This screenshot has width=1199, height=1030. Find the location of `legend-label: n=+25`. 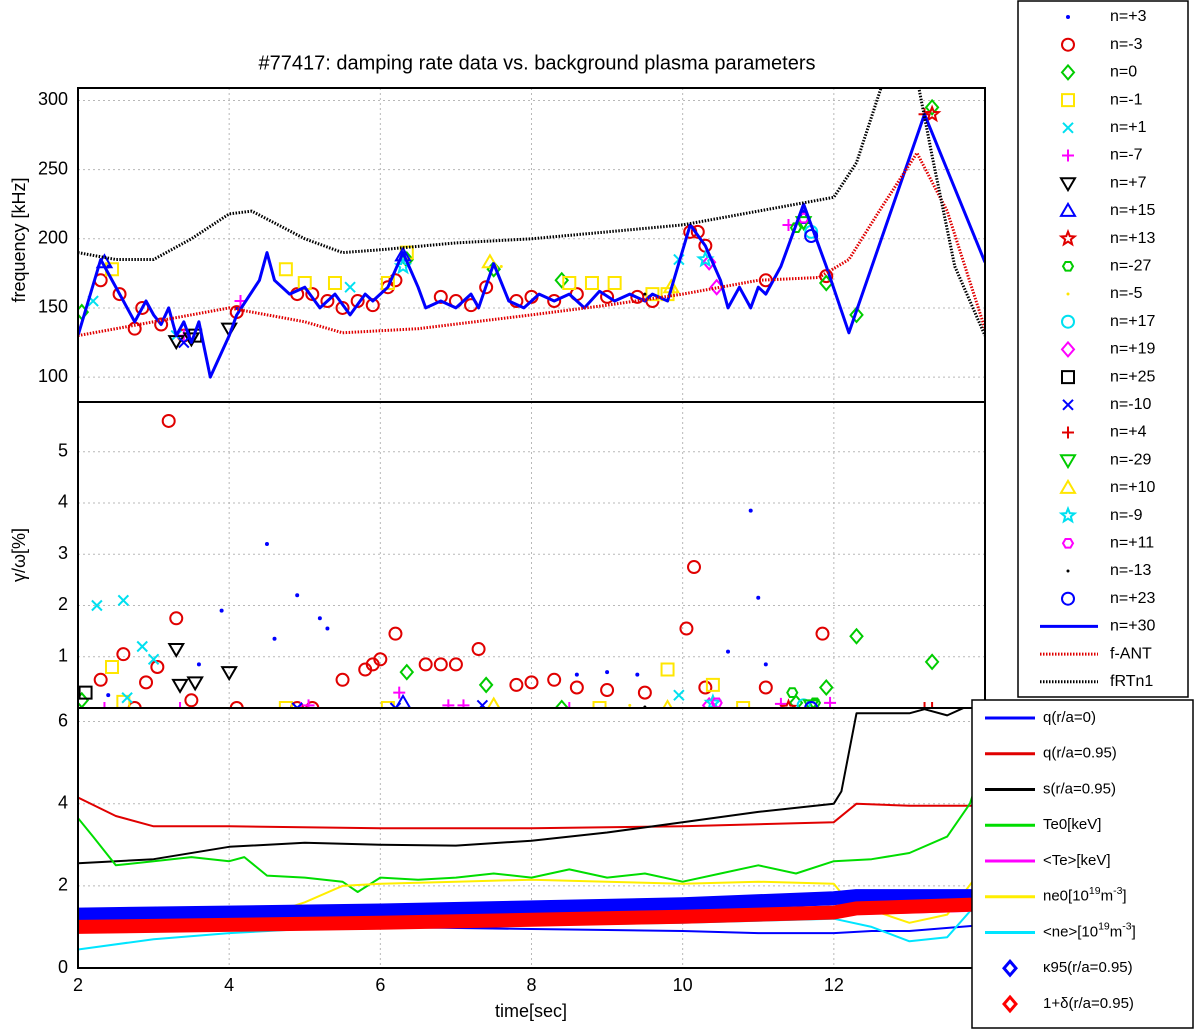

legend-label: n=+25 is located at coordinates (1132, 376).